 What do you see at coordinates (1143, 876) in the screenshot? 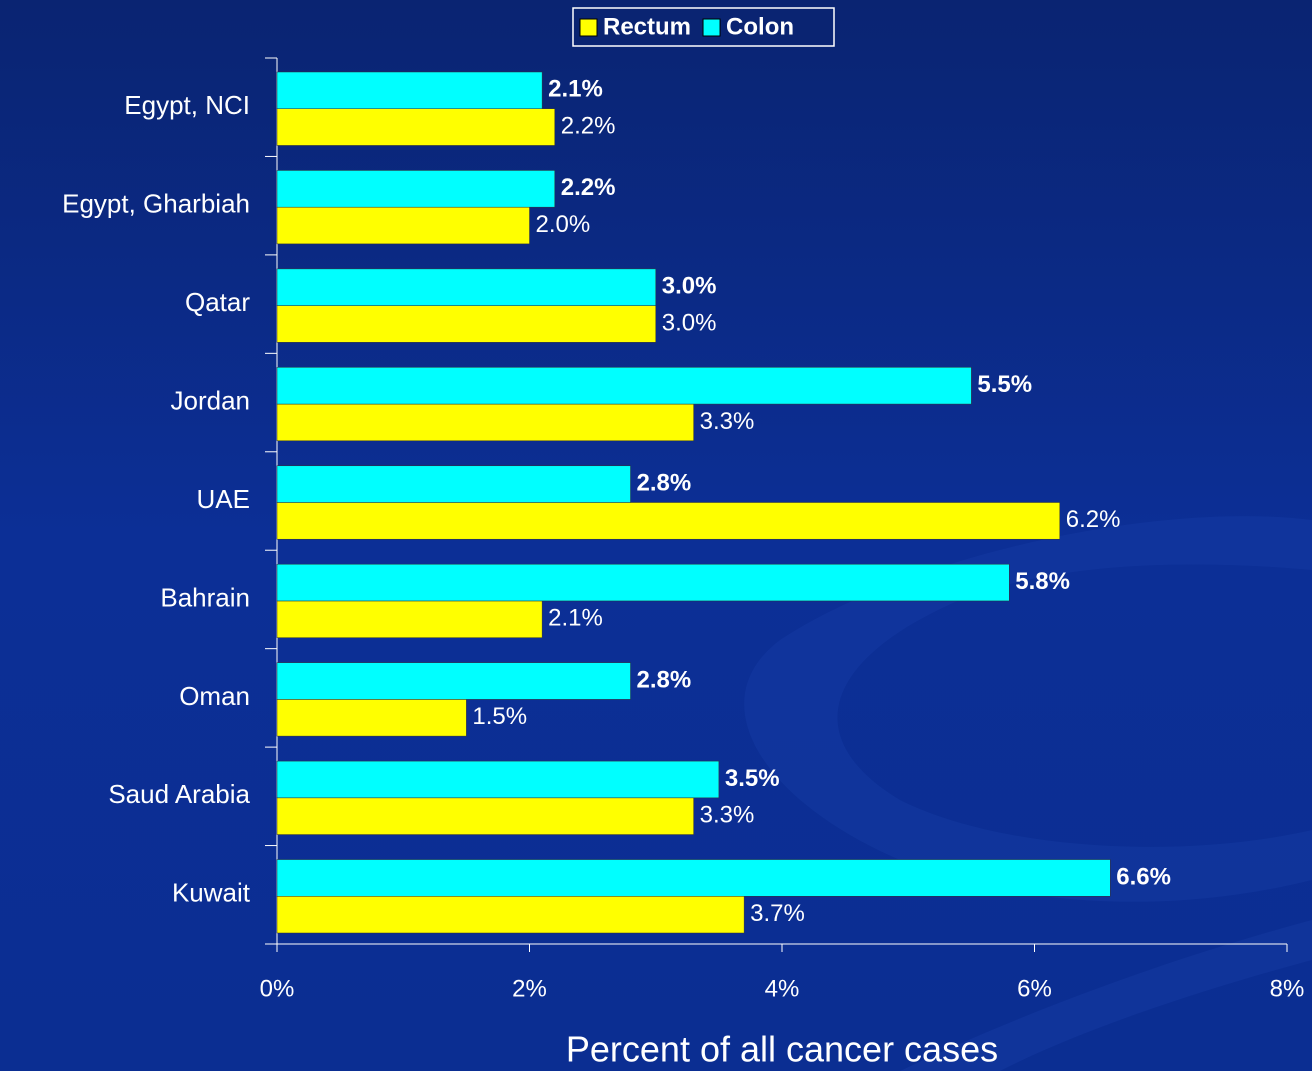
I see `value-label: 6.6%` at bounding box center [1143, 876].